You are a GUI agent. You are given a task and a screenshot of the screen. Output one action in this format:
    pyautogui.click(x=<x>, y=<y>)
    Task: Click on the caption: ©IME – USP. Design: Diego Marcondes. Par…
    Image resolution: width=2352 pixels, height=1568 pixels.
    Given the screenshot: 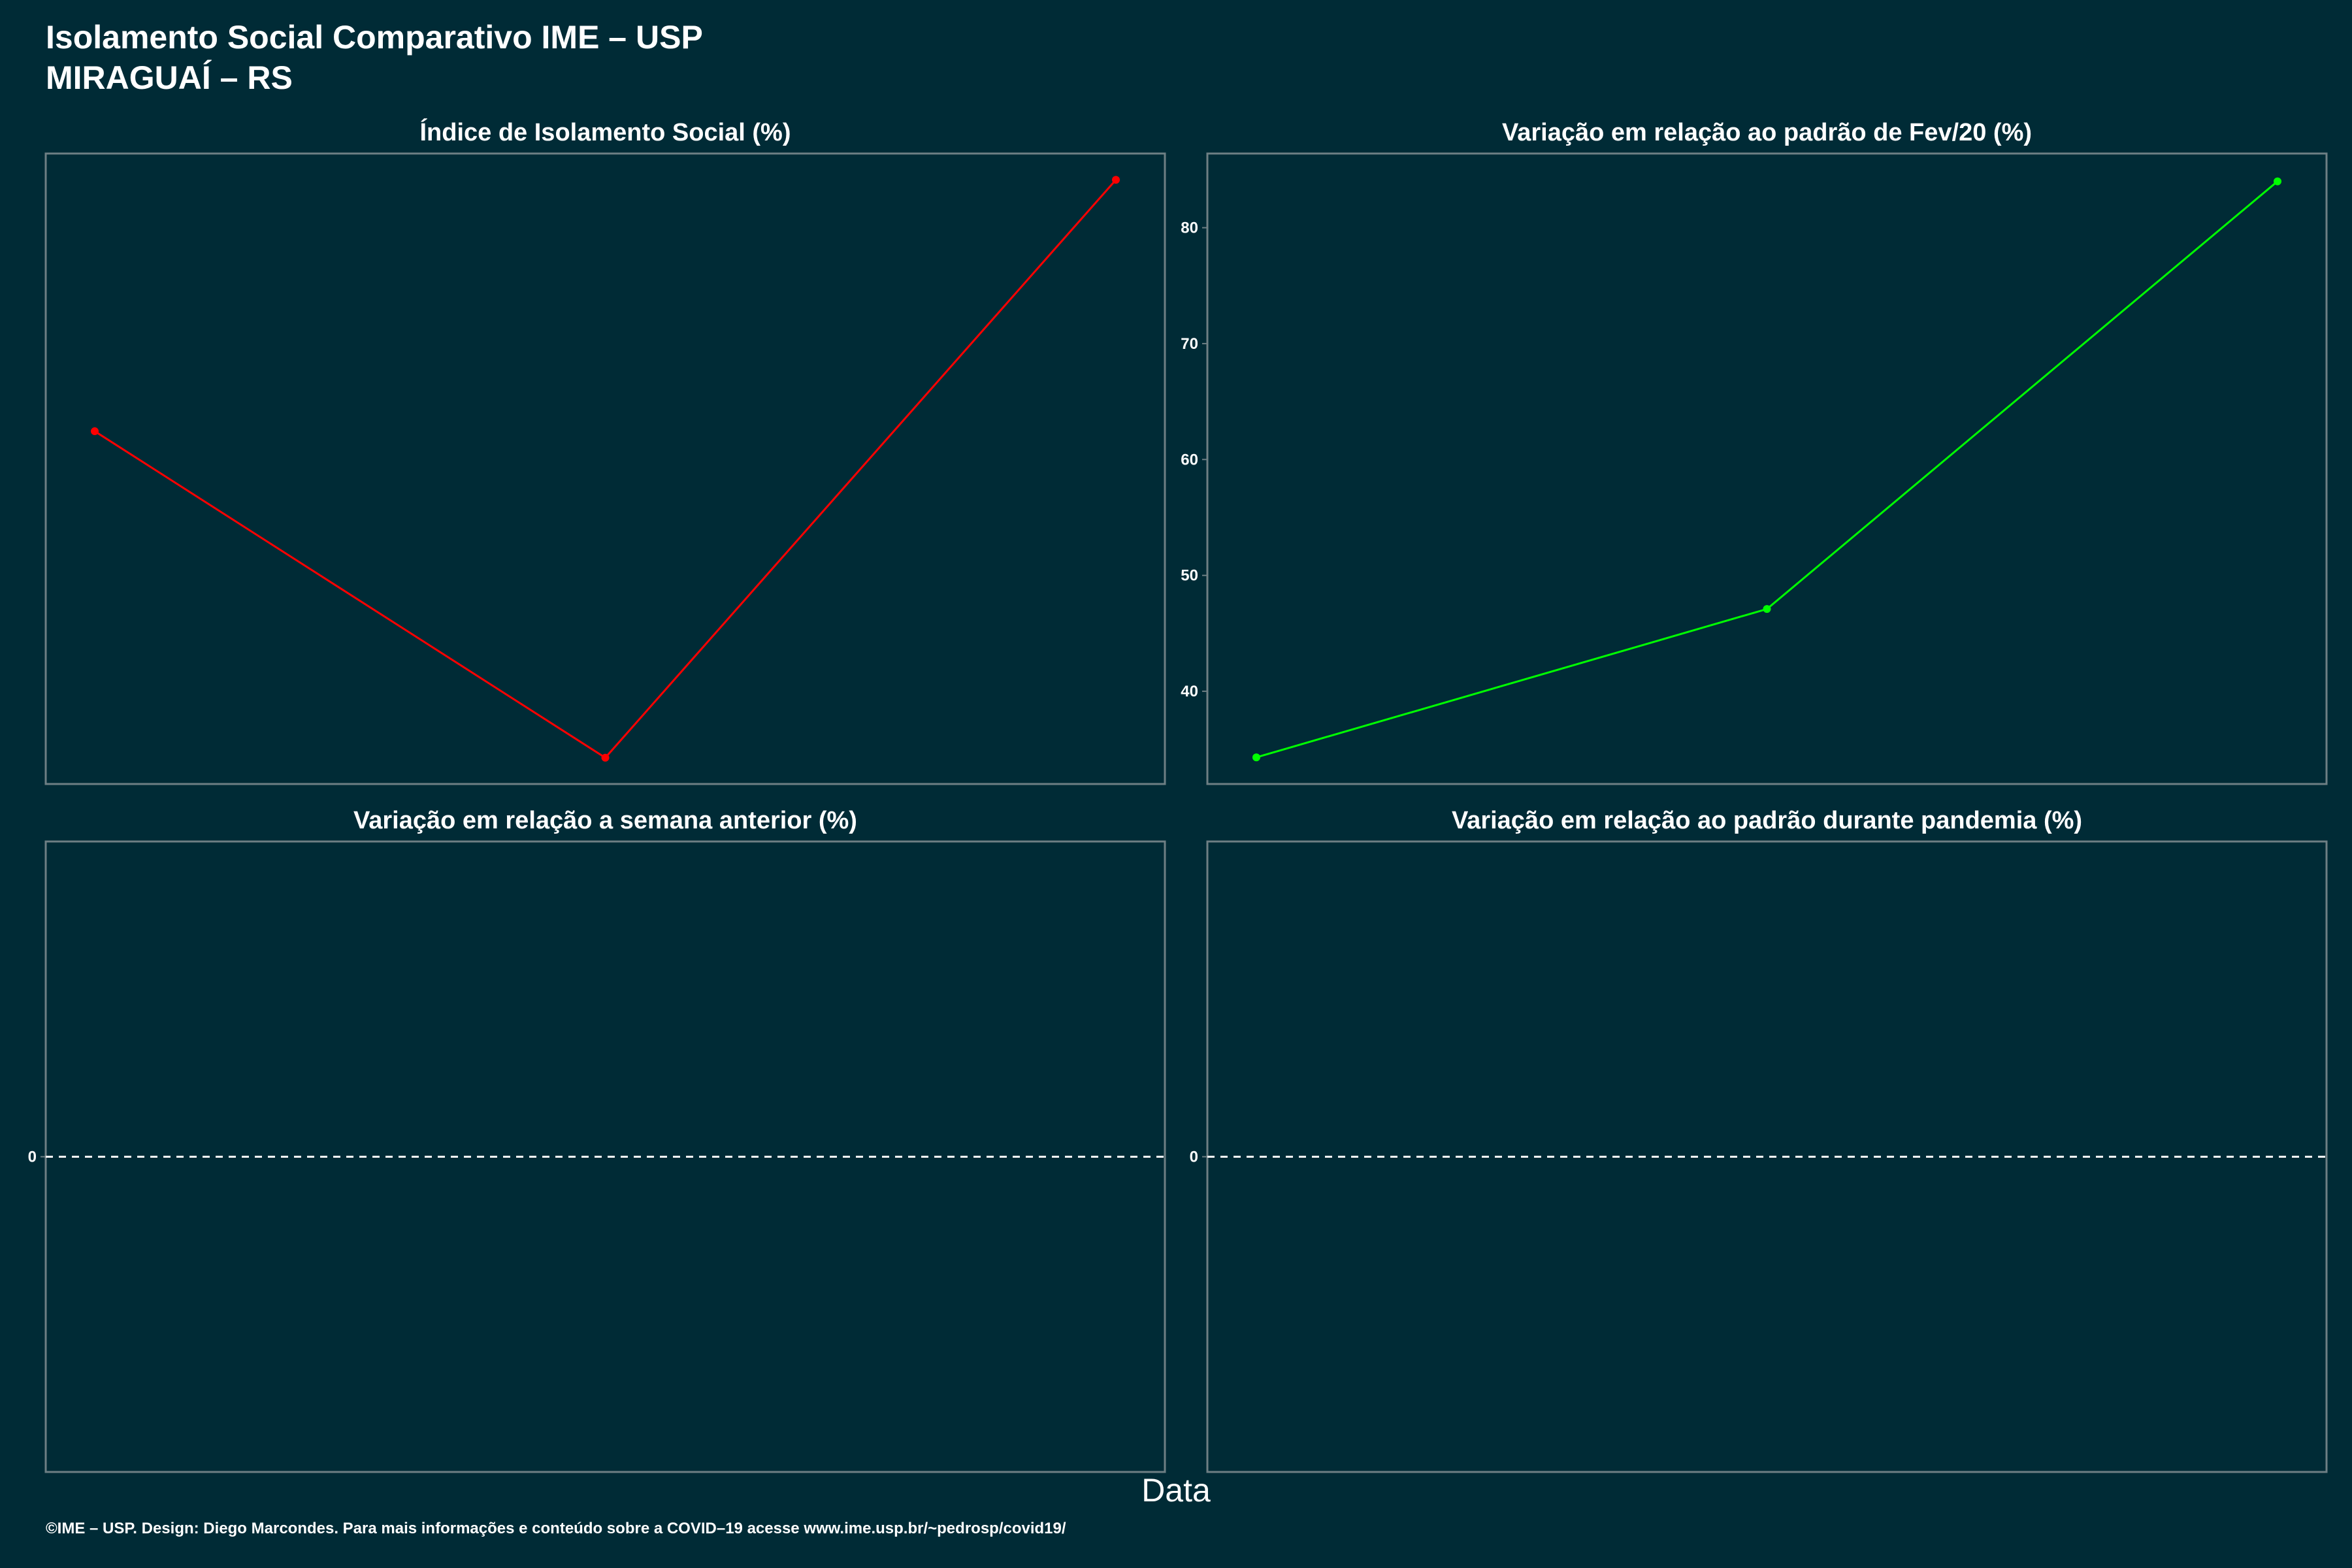 What is the action you would take?
    pyautogui.click(x=556, y=1528)
    